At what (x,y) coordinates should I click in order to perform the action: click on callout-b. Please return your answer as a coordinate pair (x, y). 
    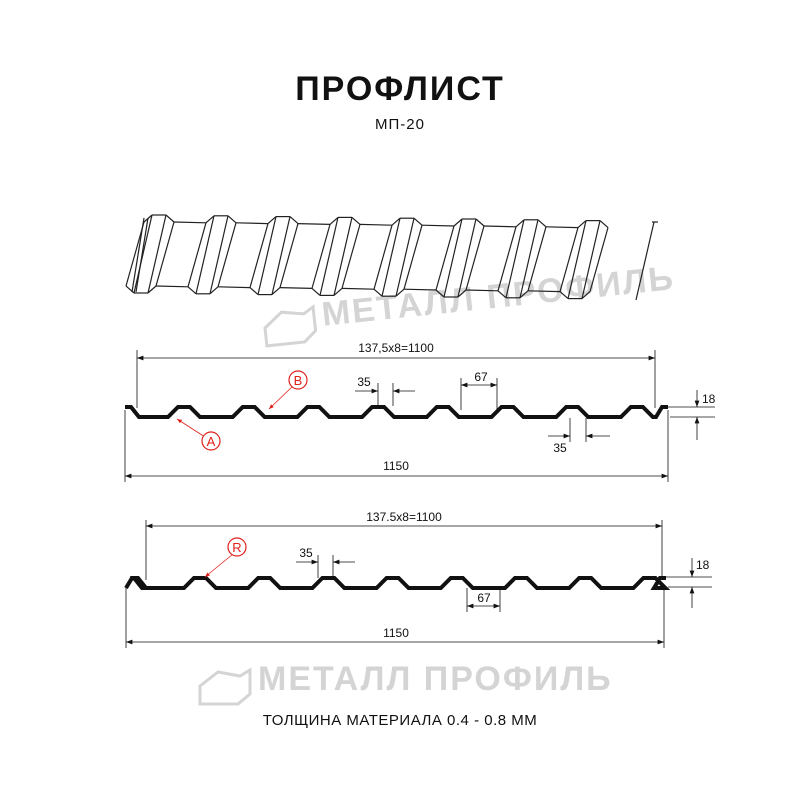
    Looking at the image, I should click on (298, 380).